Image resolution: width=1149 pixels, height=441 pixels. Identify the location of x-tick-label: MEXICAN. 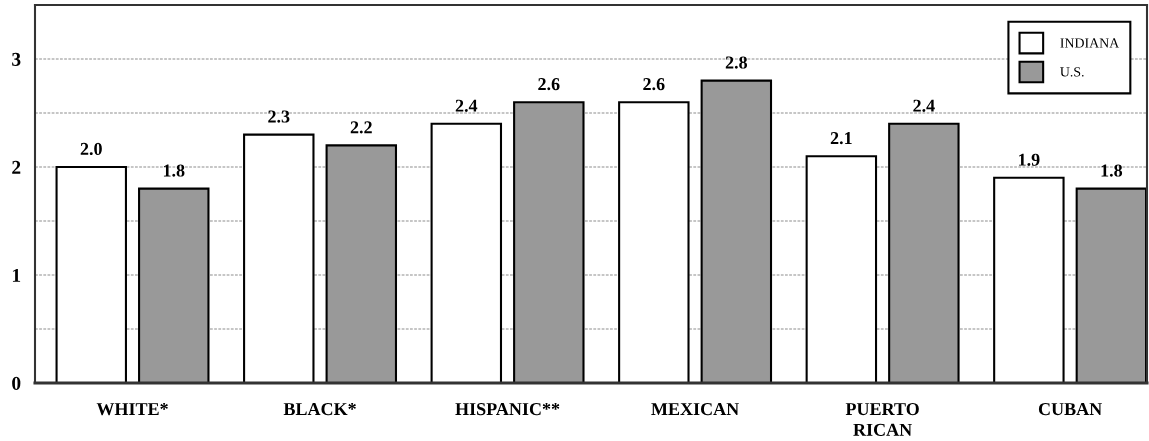
(695, 409).